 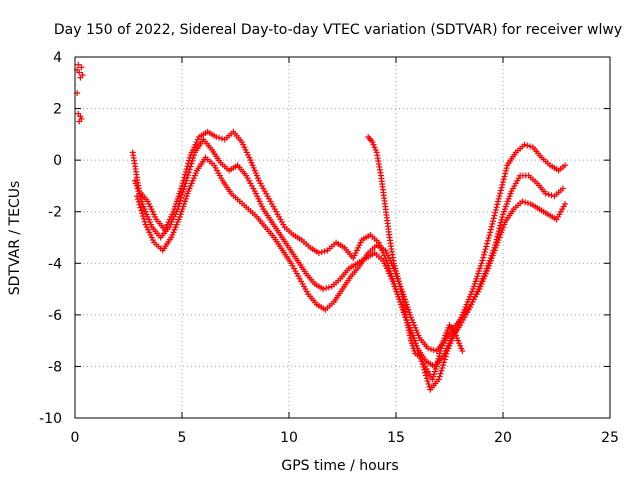 I want to click on x-tick-label: 10, so click(x=289, y=438).